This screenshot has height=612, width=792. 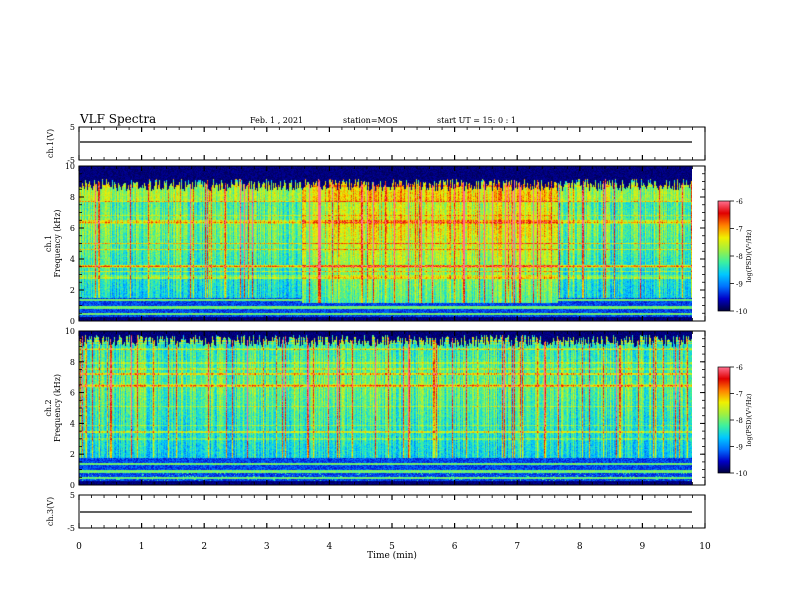 What do you see at coordinates (142, 547) in the screenshot?
I see `x-tick-label: 1` at bounding box center [142, 547].